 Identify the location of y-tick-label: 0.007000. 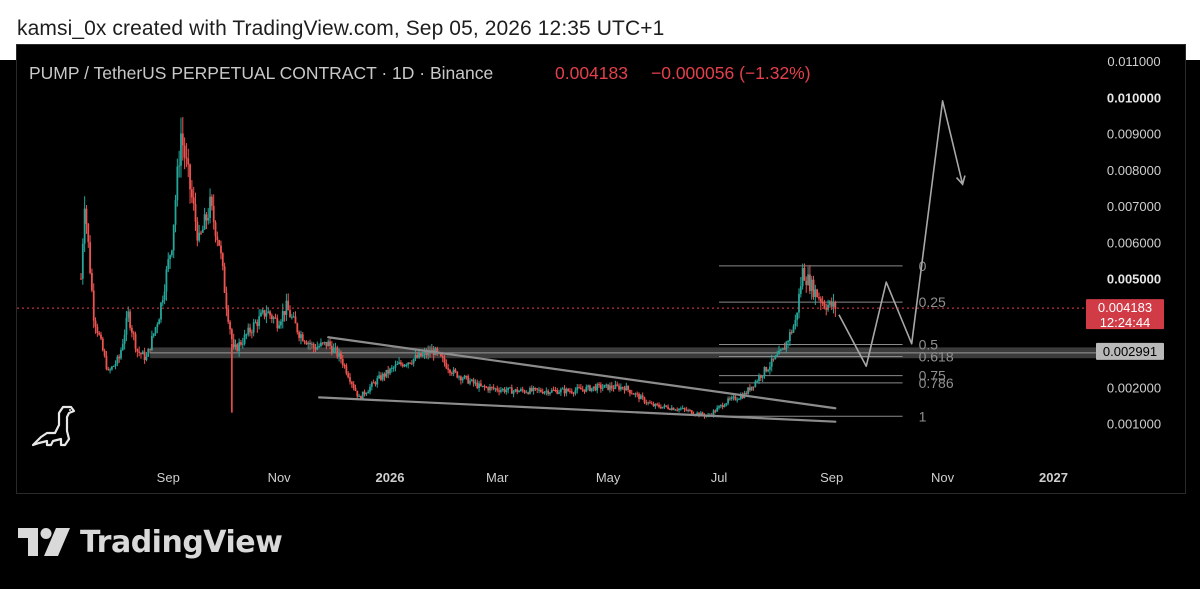
(1134, 206).